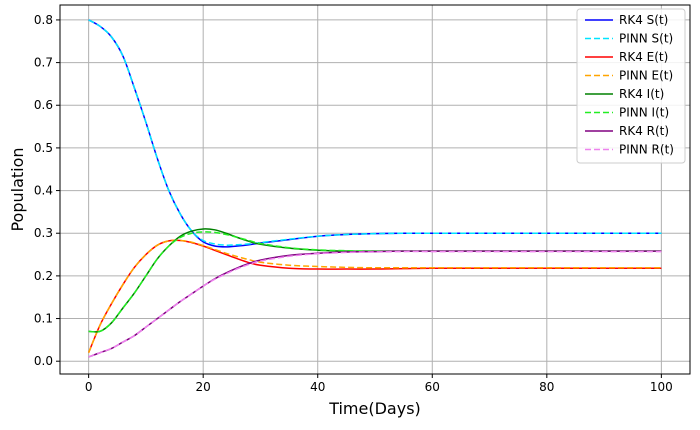 This screenshot has height=430, width=700. Describe the element at coordinates (646, 39) in the screenshot. I see `legend-label: PINN S(t)` at that location.